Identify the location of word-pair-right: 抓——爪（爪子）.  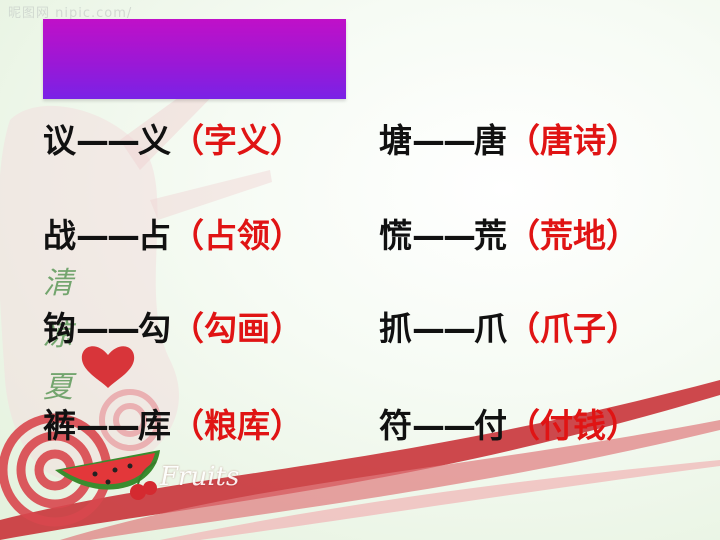
(509, 329).